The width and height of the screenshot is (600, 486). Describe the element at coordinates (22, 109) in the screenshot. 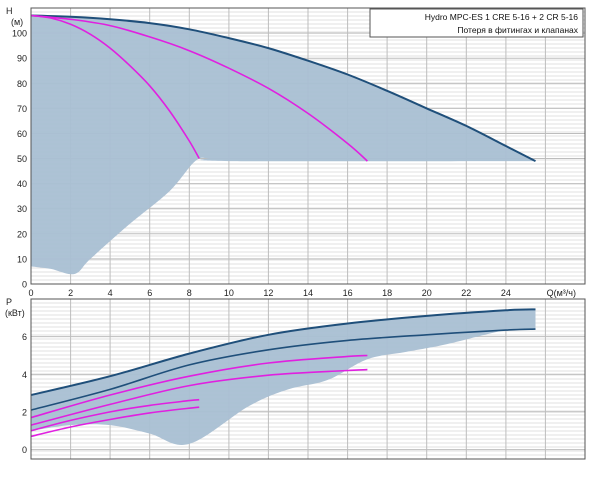

I see `head-y-tick-label: 70` at that location.